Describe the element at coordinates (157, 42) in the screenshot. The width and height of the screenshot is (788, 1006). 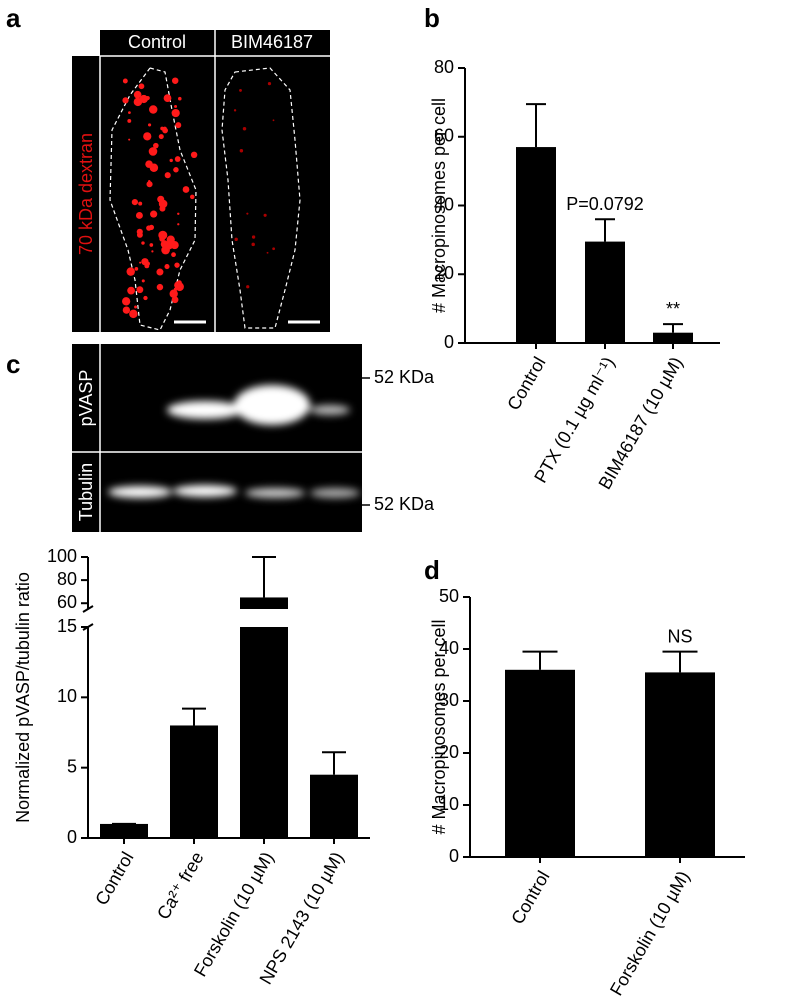
I see `column-label: Control` at that location.